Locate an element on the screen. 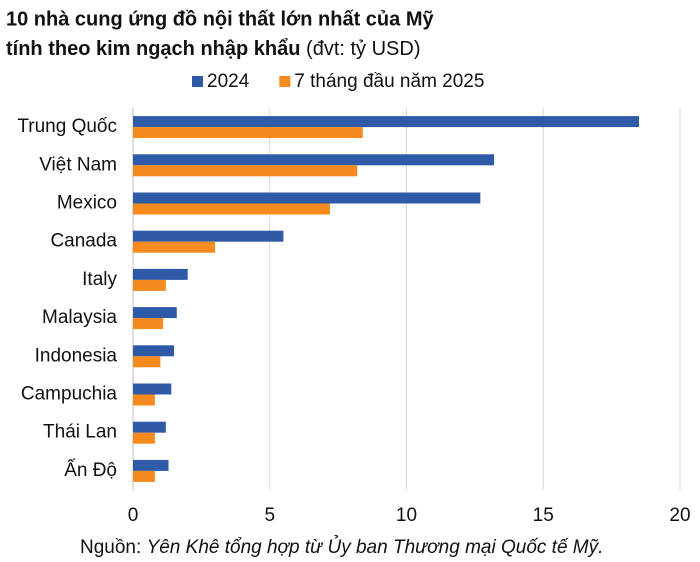 Image resolution: width=700 pixels, height=562 pixels. legend-label: 7 tháng đầu năm 2025 is located at coordinates (389, 81).